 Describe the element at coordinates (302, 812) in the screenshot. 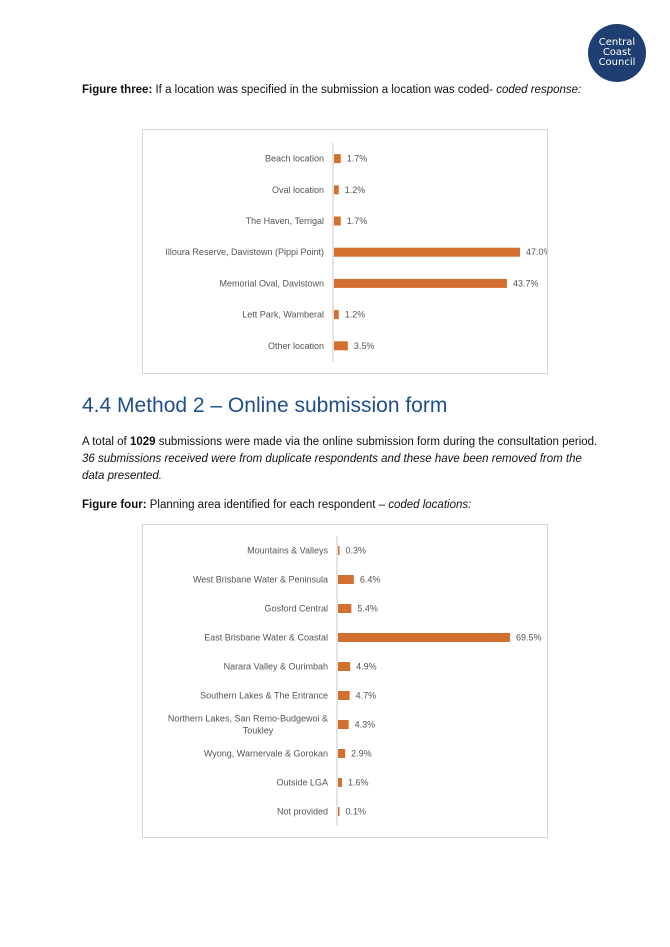

I see `category-label: Not provided` at that location.